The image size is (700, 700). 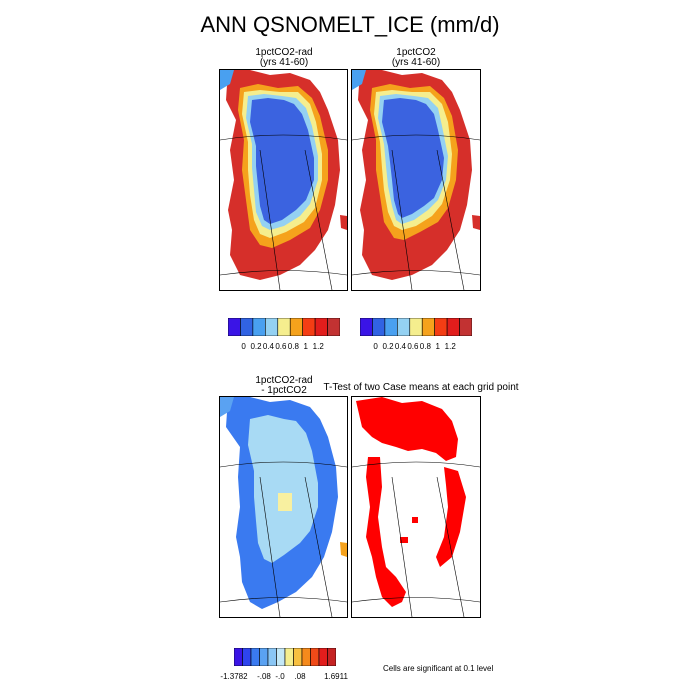 I want to click on map-panel-difference, so click(x=283, y=507).